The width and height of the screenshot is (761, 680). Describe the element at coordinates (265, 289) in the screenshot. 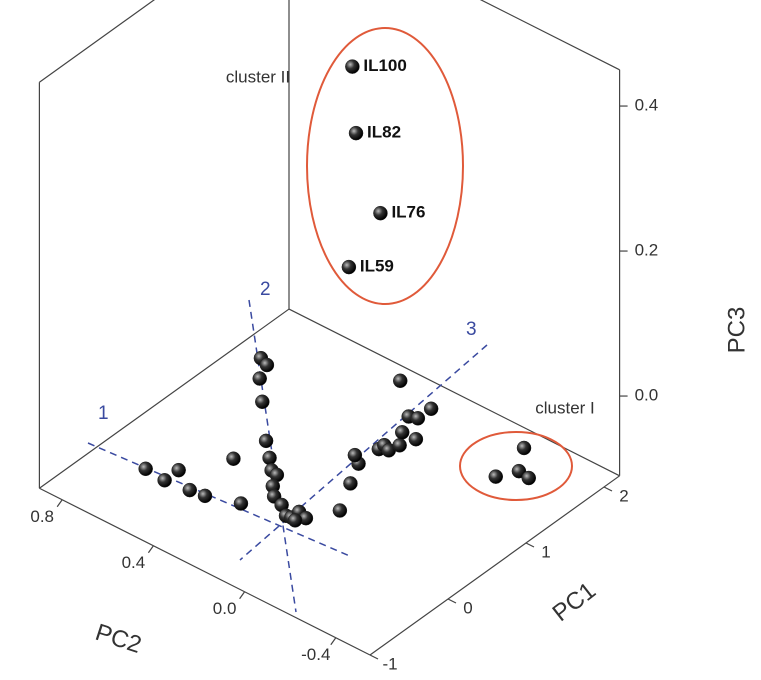

I see `direction-label: 2` at that location.